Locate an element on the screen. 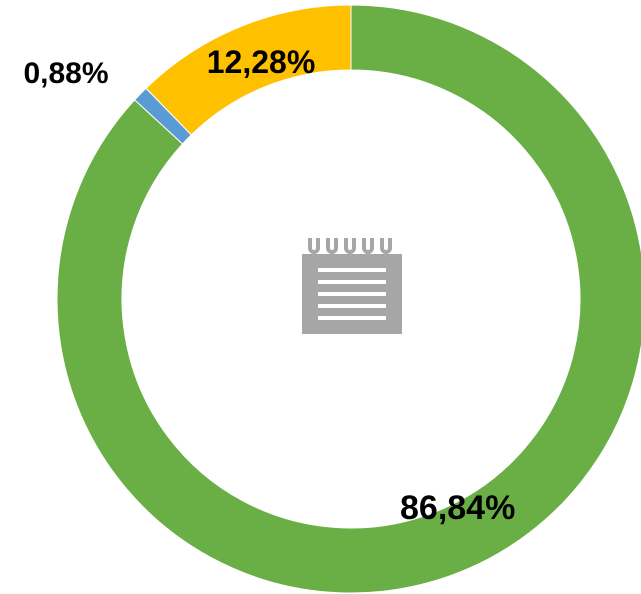 The width and height of the screenshot is (641, 594). note-icon is located at coordinates (352, 285).